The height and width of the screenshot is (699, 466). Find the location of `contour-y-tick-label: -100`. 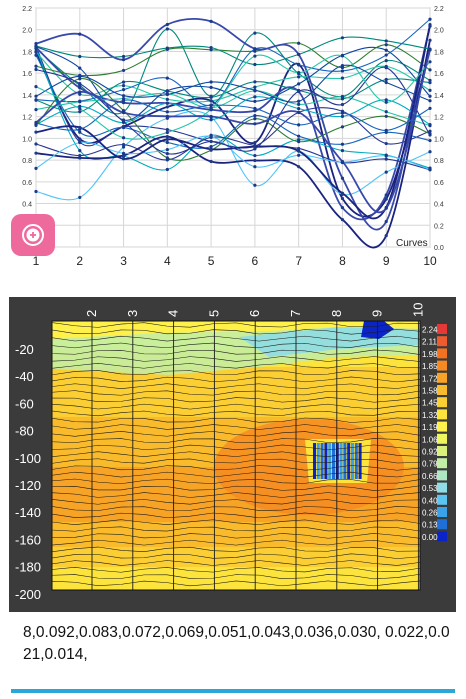

contour-y-tick-label: -100 is located at coordinates (28, 458).